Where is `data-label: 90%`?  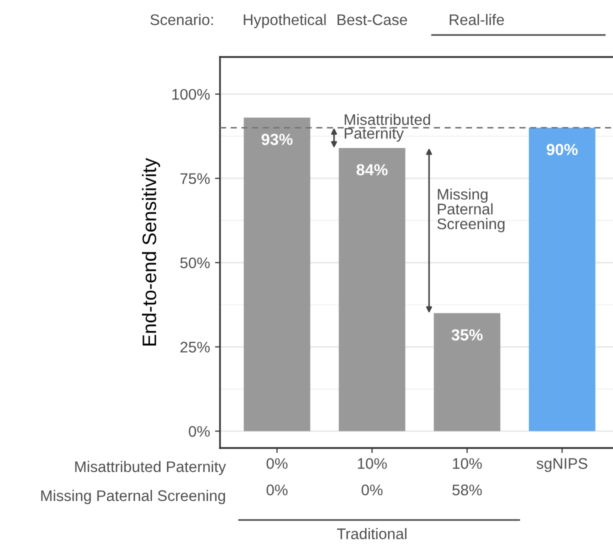
data-label: 90% is located at coordinates (562, 150).